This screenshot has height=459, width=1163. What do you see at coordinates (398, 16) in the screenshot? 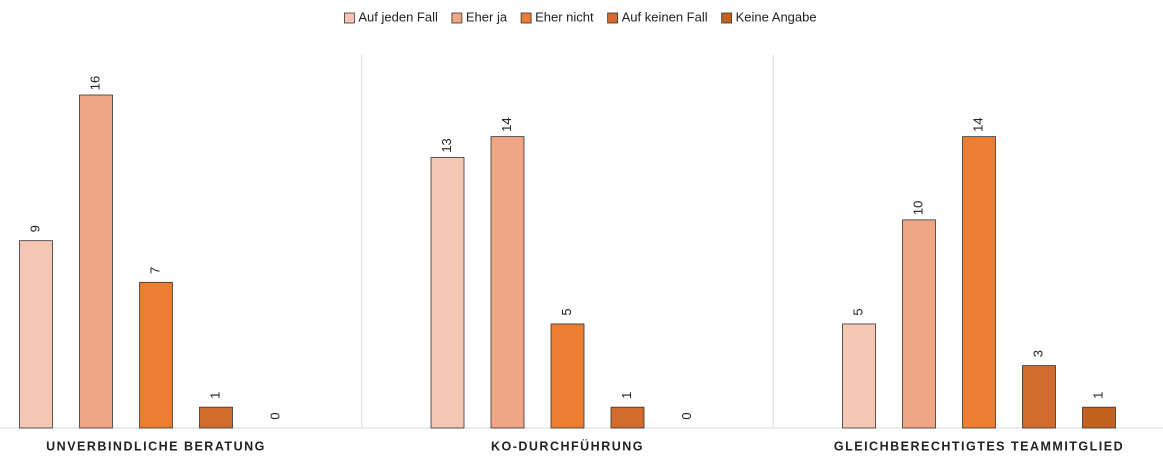
I see `legend-label: Auf jeden Fall` at bounding box center [398, 16].